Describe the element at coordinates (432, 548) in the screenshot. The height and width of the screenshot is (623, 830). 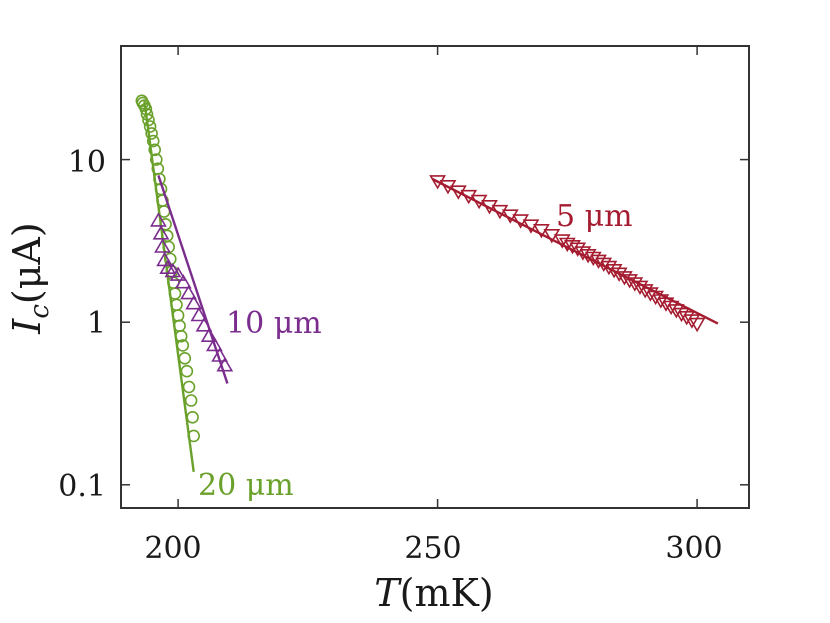
I see `x-tick-label-250: 250` at that location.